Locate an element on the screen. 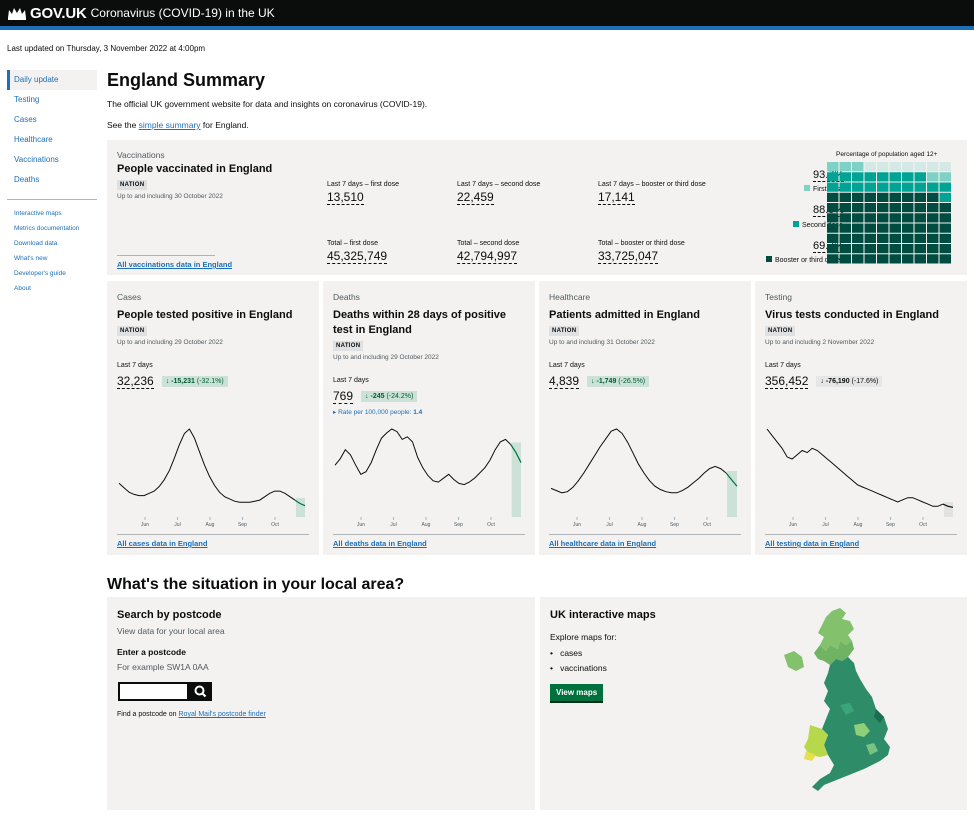 The height and width of the screenshot is (822, 974). stat-value: 17,141 is located at coordinates (616, 197).